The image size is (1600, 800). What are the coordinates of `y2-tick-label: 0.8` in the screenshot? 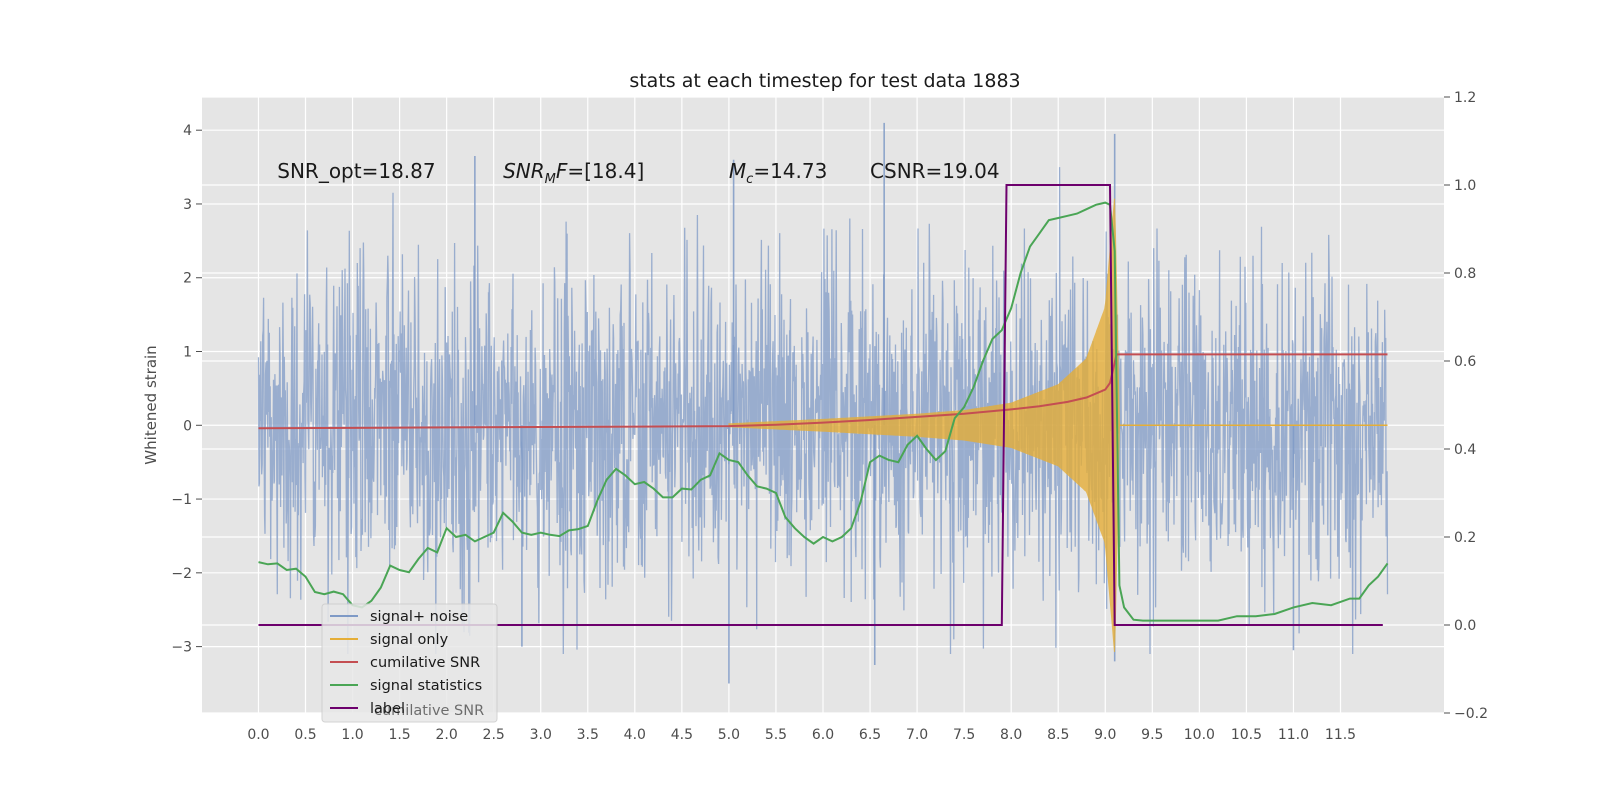 It's located at (1465, 274).